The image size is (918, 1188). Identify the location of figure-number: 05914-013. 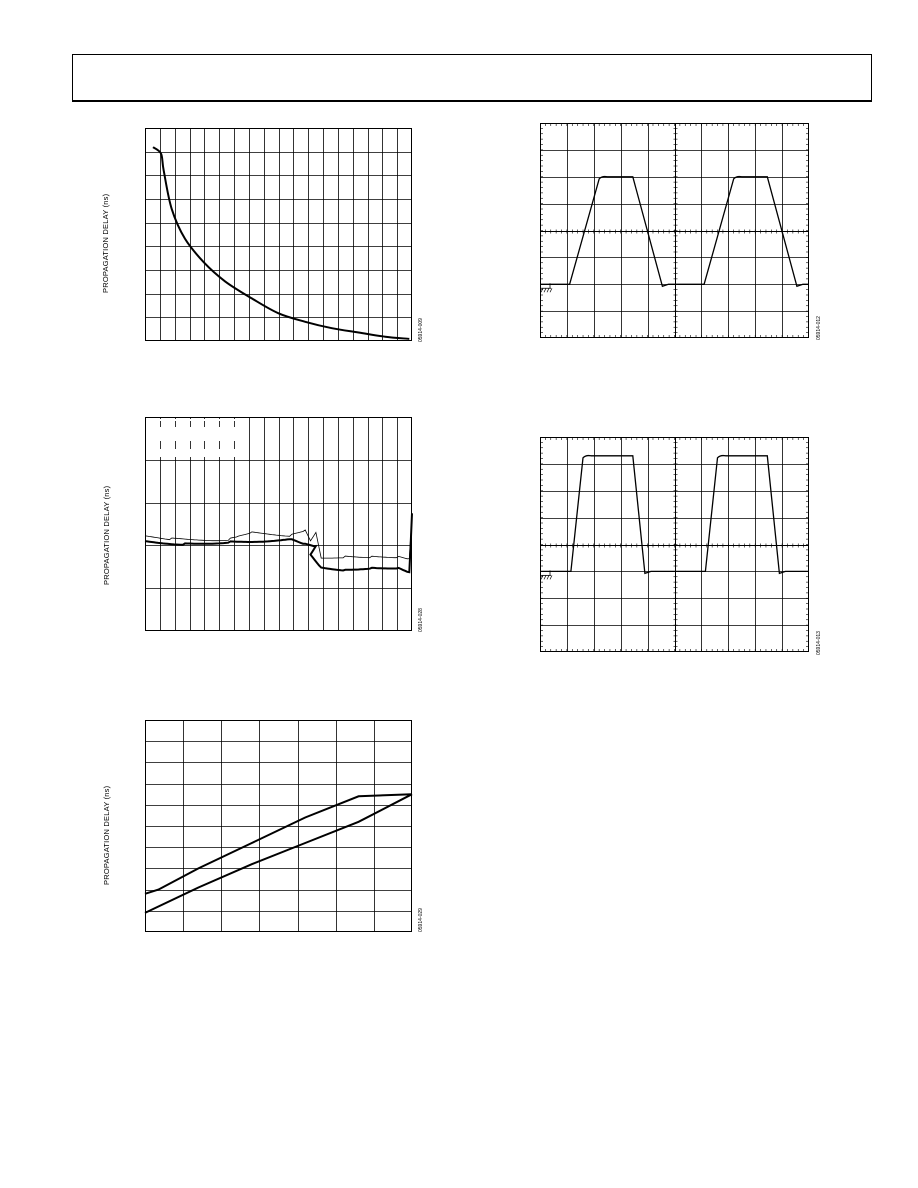
(819, 643).